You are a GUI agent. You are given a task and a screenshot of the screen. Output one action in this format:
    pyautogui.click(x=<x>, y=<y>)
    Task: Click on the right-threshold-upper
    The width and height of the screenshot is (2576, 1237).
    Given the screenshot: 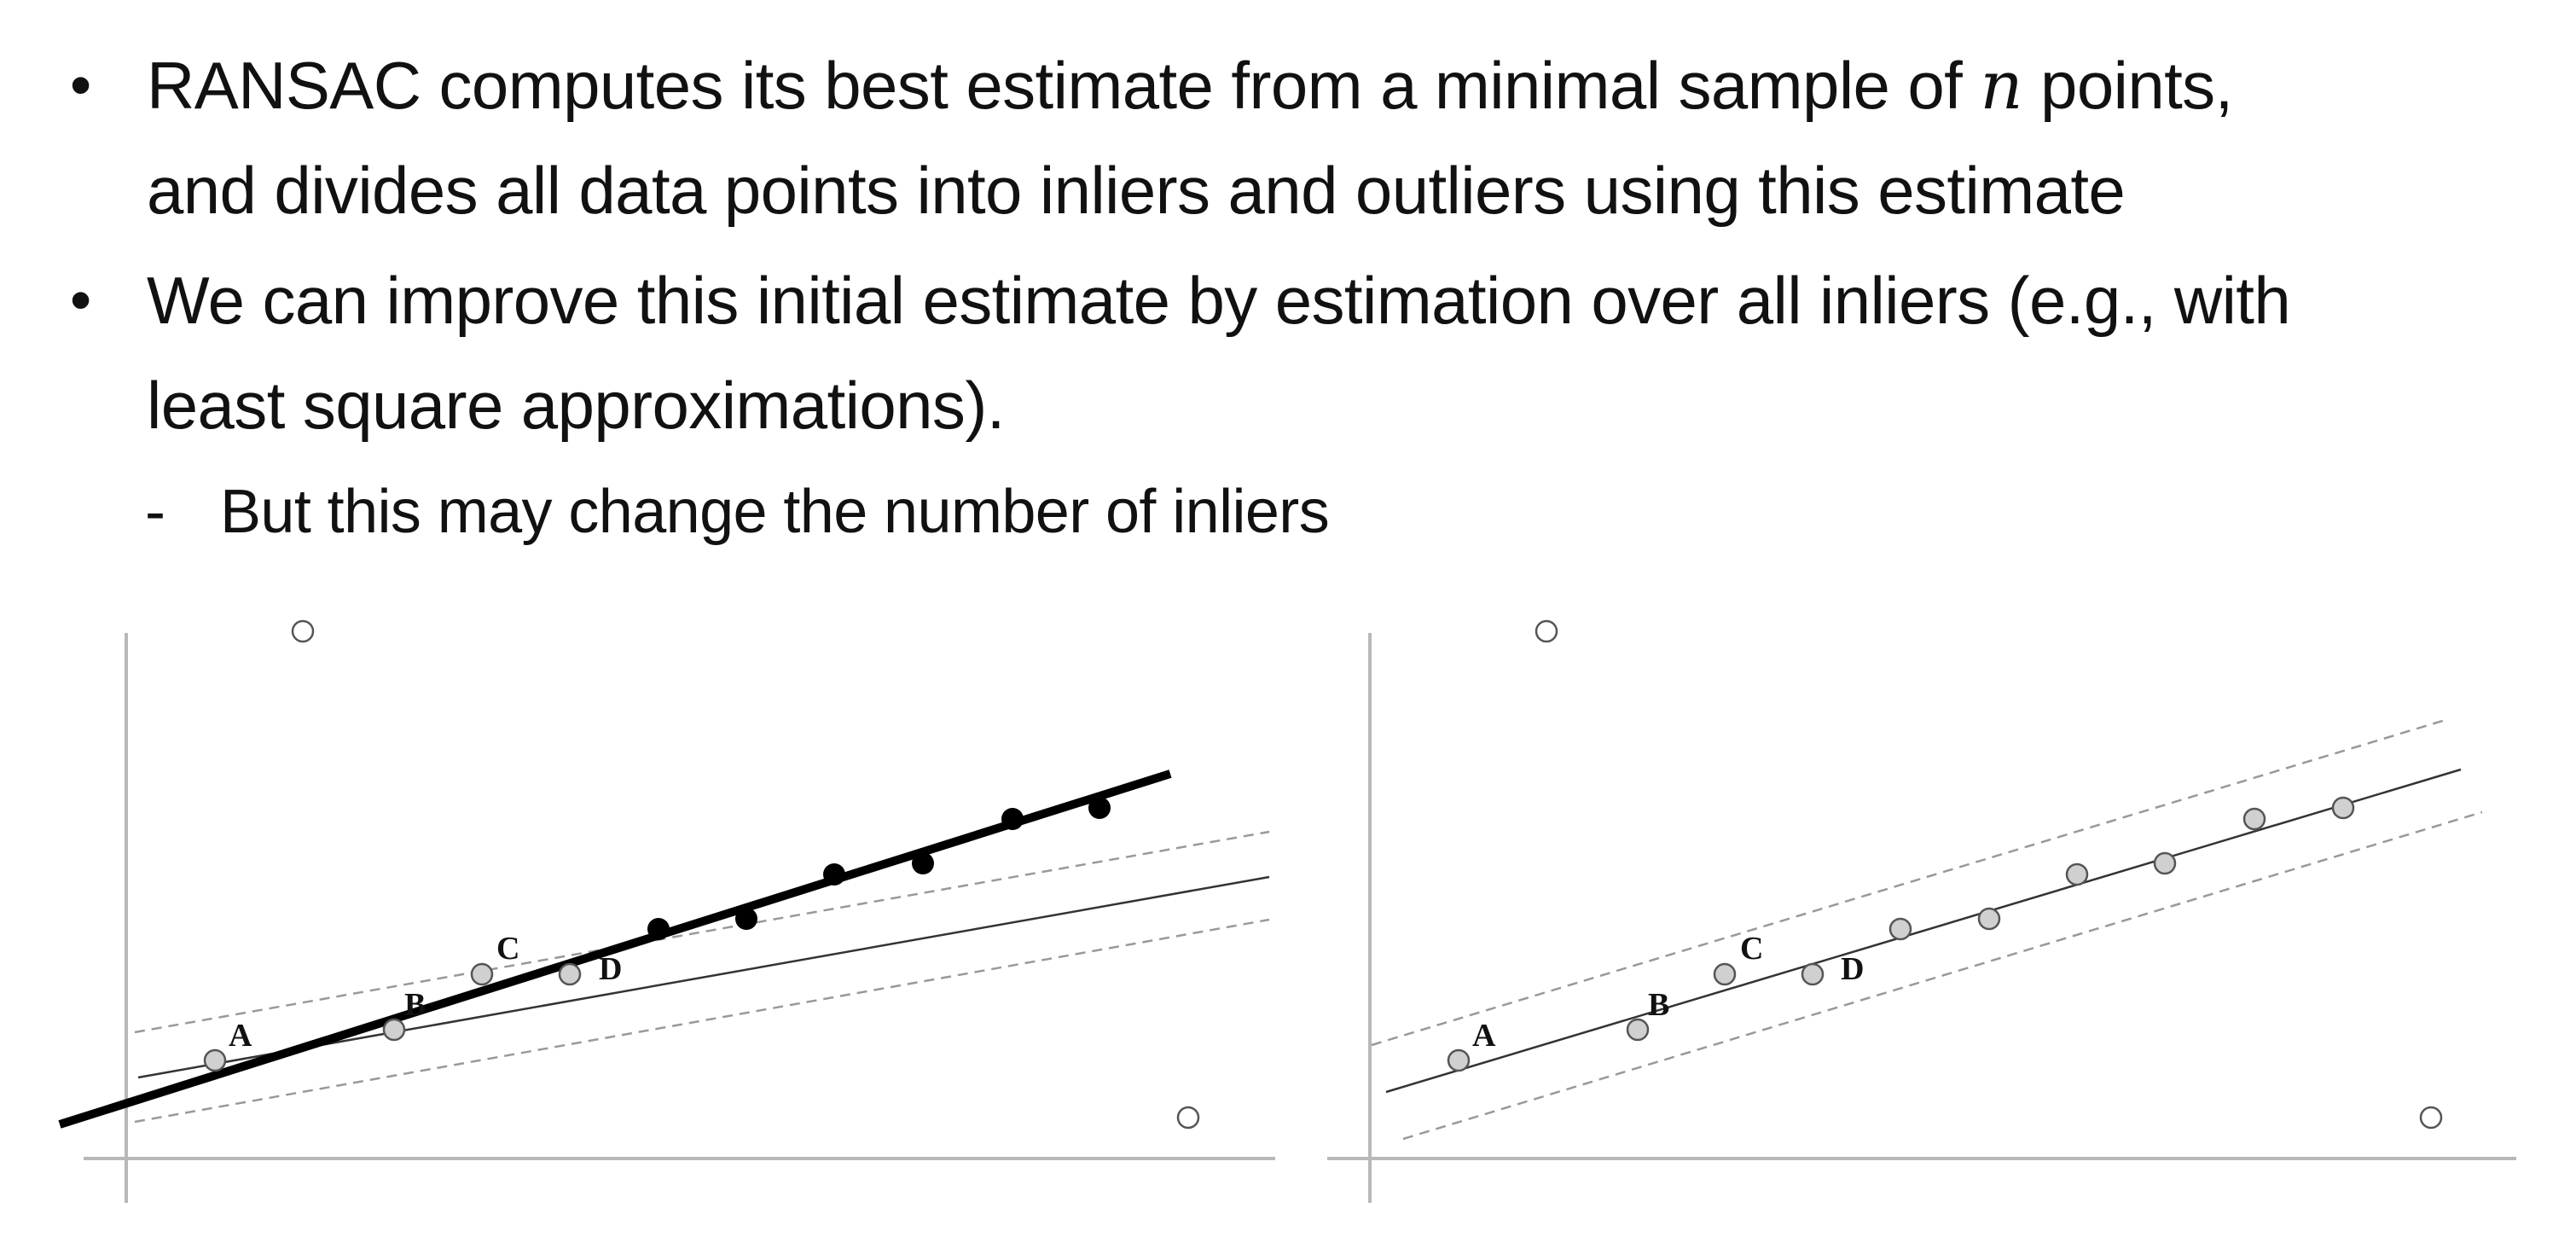 What is the action you would take?
    pyautogui.click(x=1910, y=882)
    